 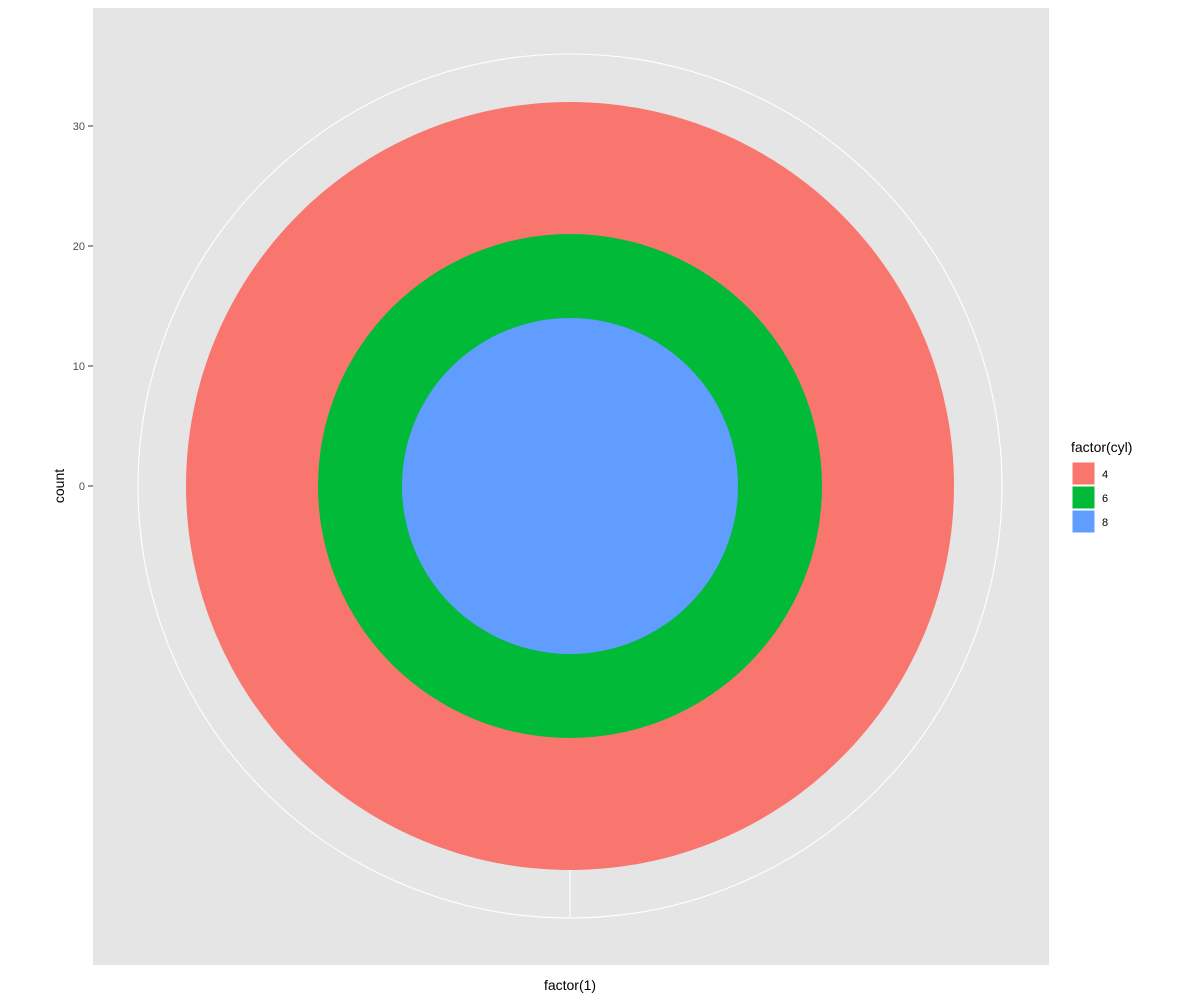 What do you see at coordinates (1105, 475) in the screenshot?
I see `legend-label-4: 4` at bounding box center [1105, 475].